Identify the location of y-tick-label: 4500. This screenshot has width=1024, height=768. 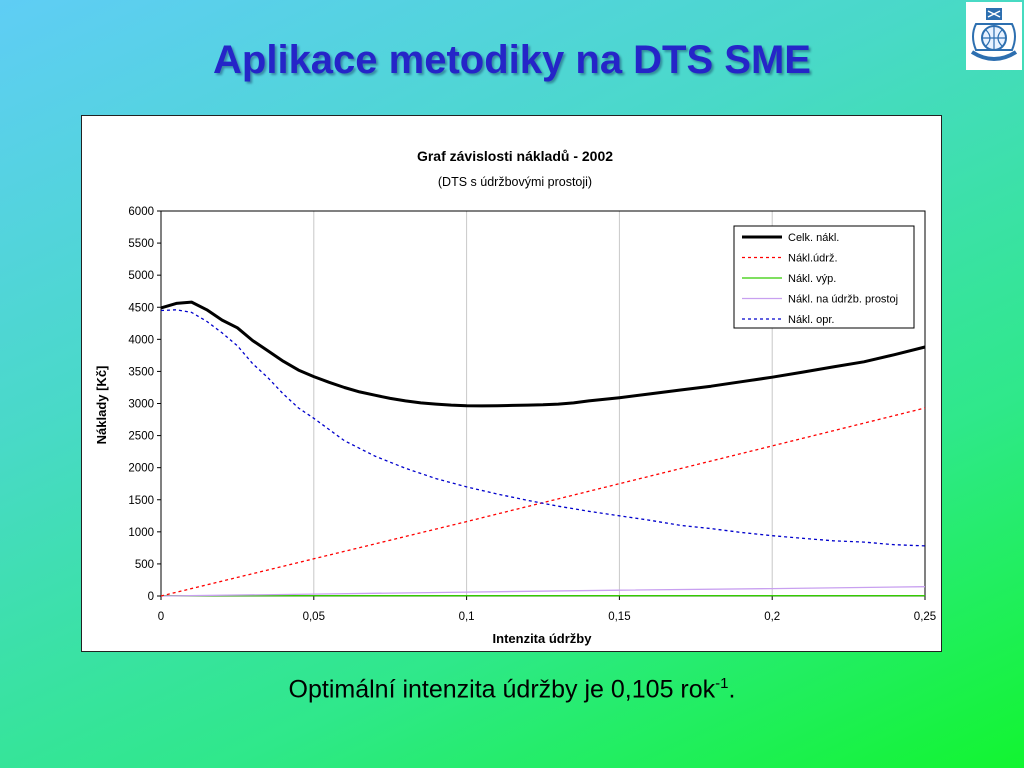
(141, 308).